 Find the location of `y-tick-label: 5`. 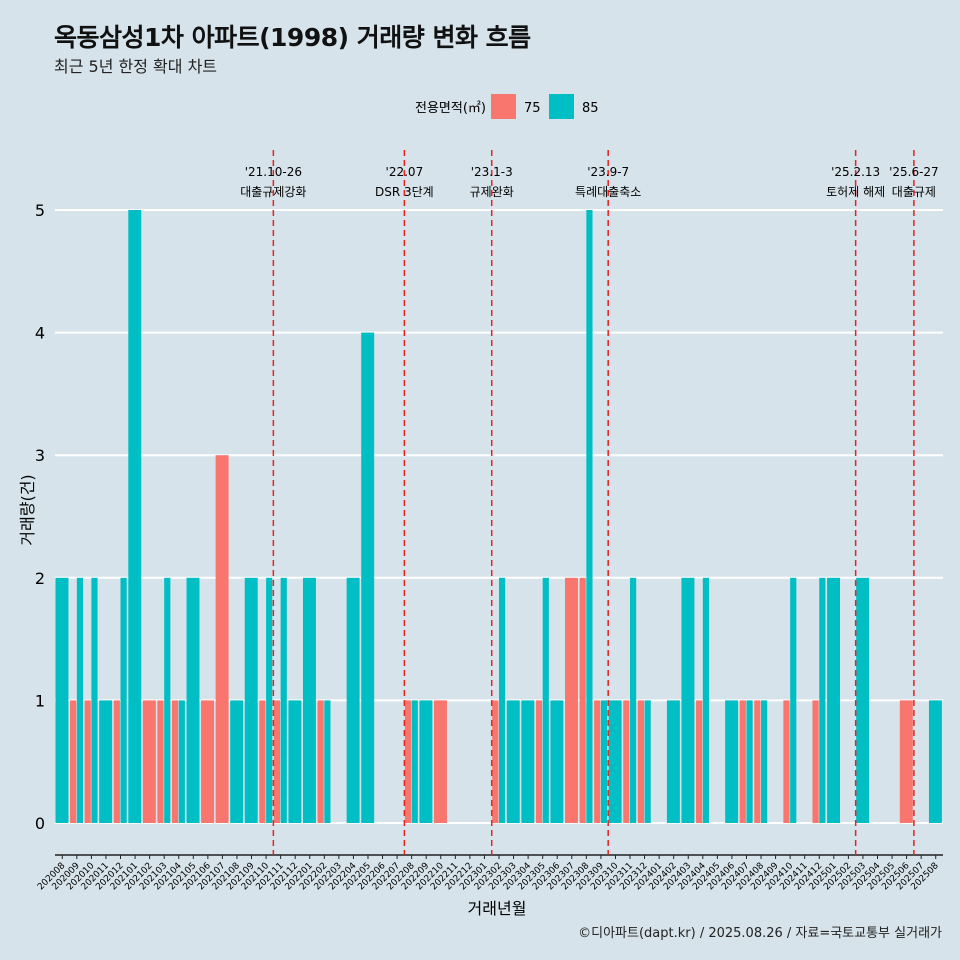

y-tick-label: 5 is located at coordinates (40, 210).